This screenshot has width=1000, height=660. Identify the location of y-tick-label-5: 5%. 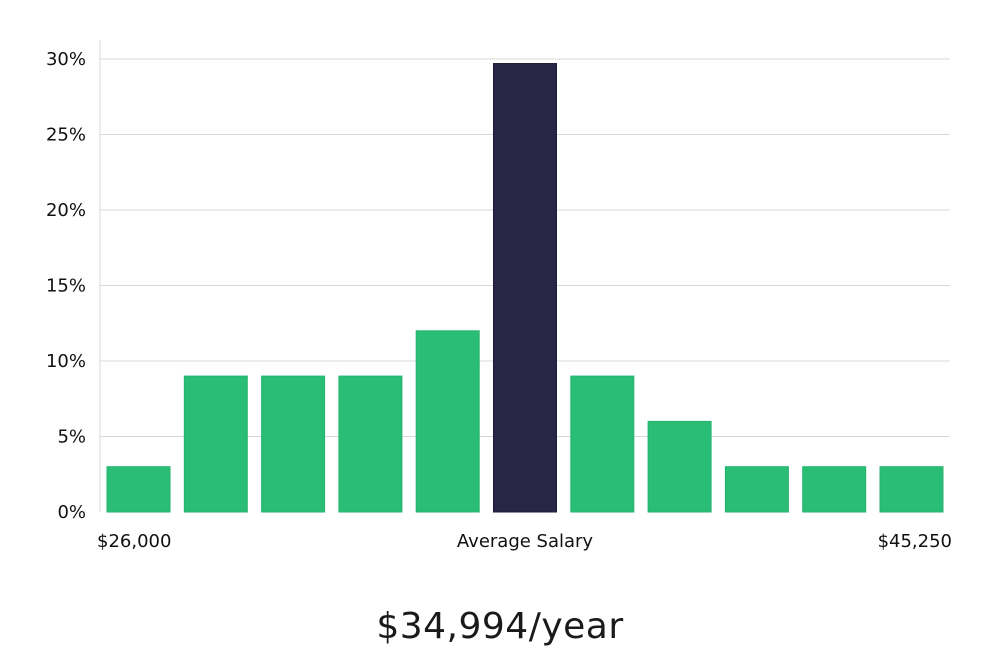
(71, 437).